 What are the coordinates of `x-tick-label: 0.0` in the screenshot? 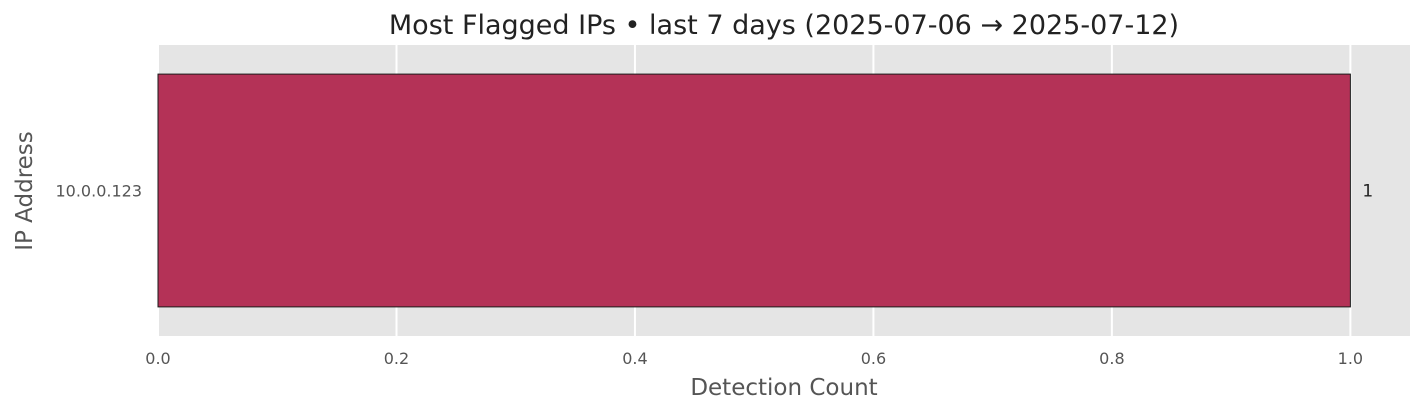 It's located at (157, 358).